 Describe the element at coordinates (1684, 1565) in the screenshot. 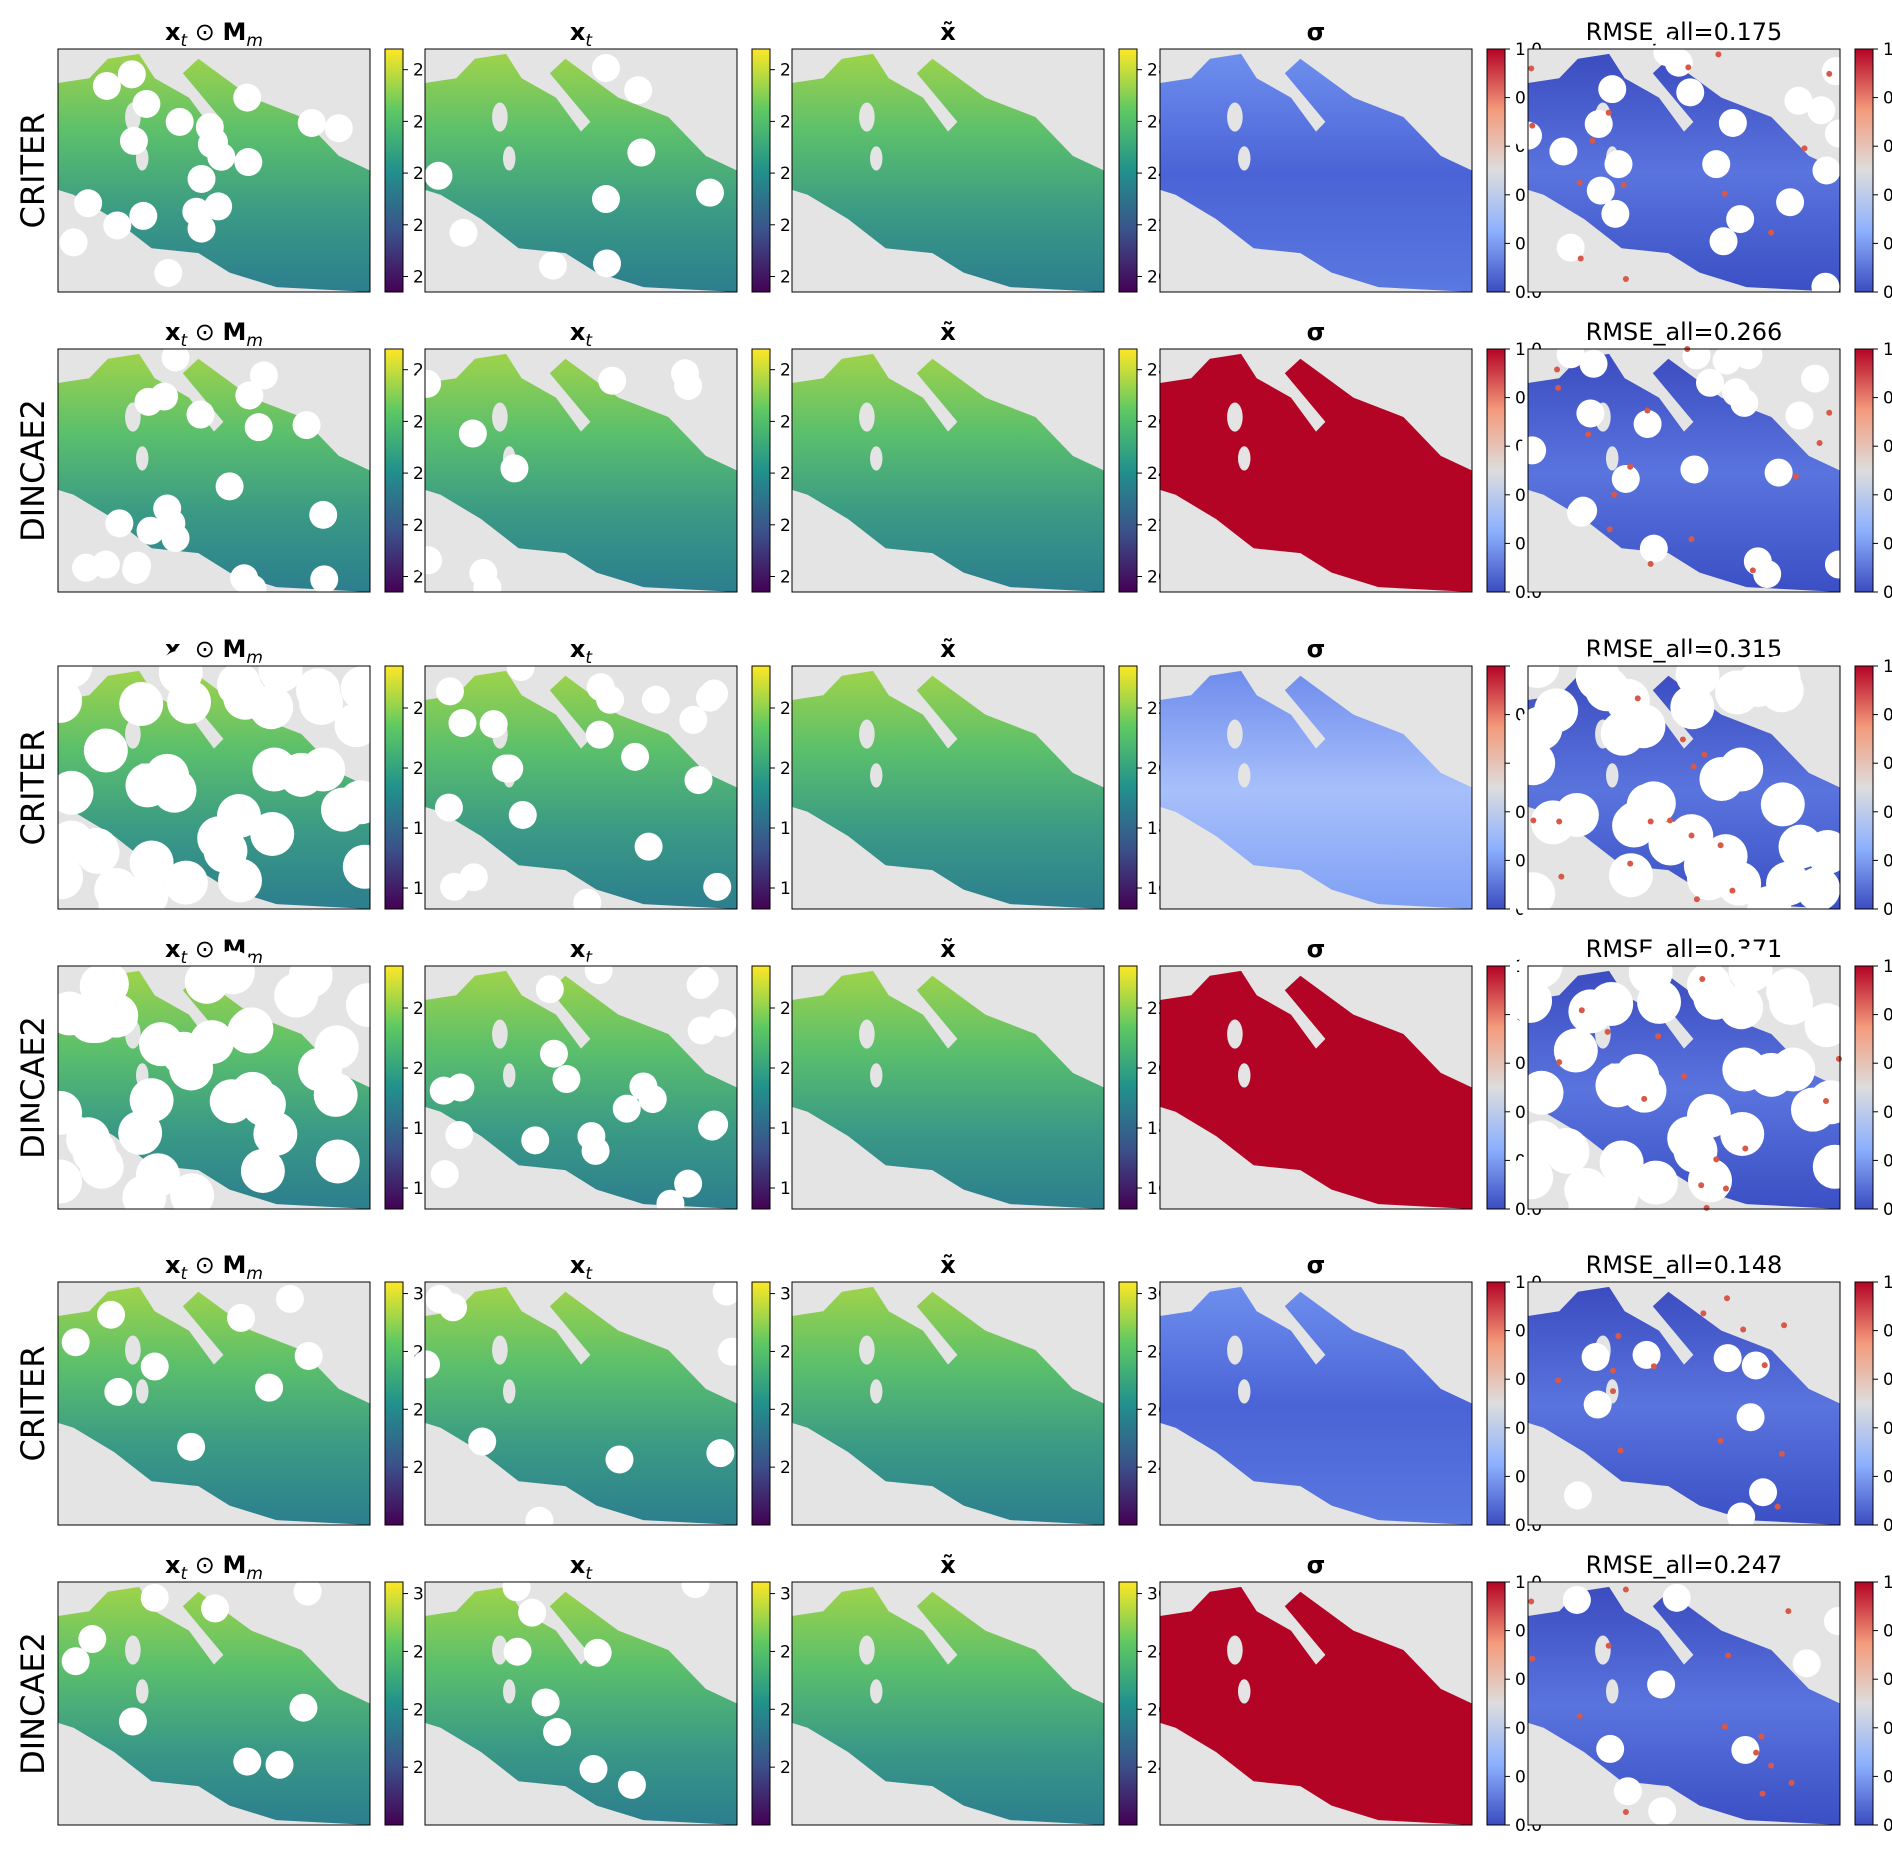

I see `panel-title: RMSE_all=0.247` at that location.